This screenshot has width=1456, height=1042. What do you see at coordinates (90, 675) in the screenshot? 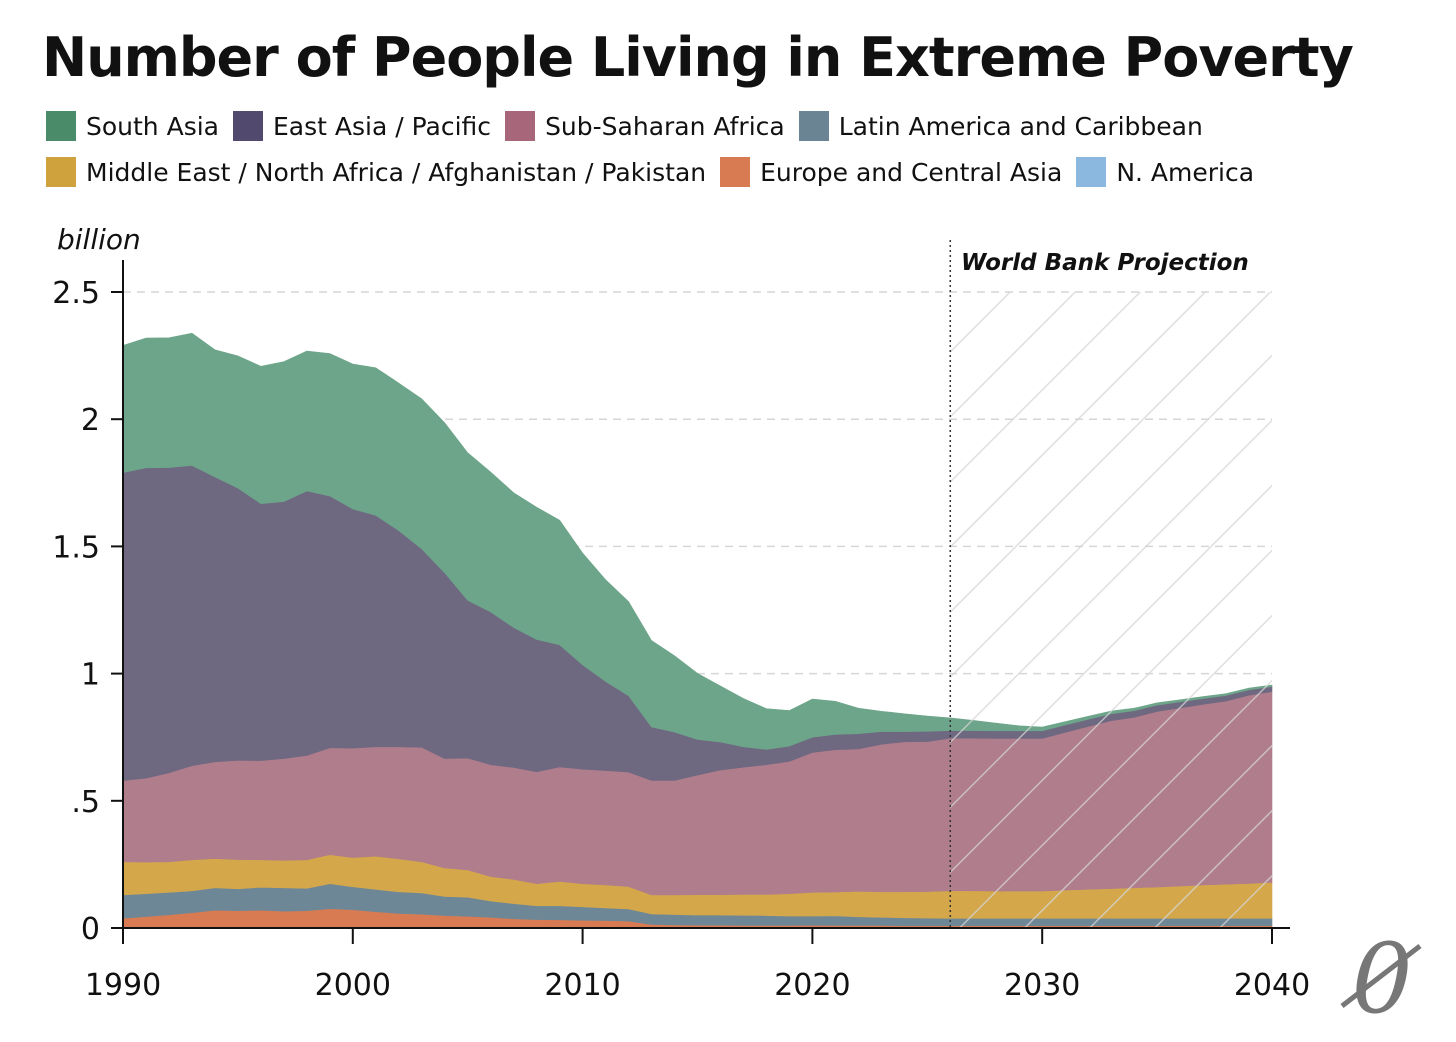
I see `y-tick-label: 1` at bounding box center [90, 675].